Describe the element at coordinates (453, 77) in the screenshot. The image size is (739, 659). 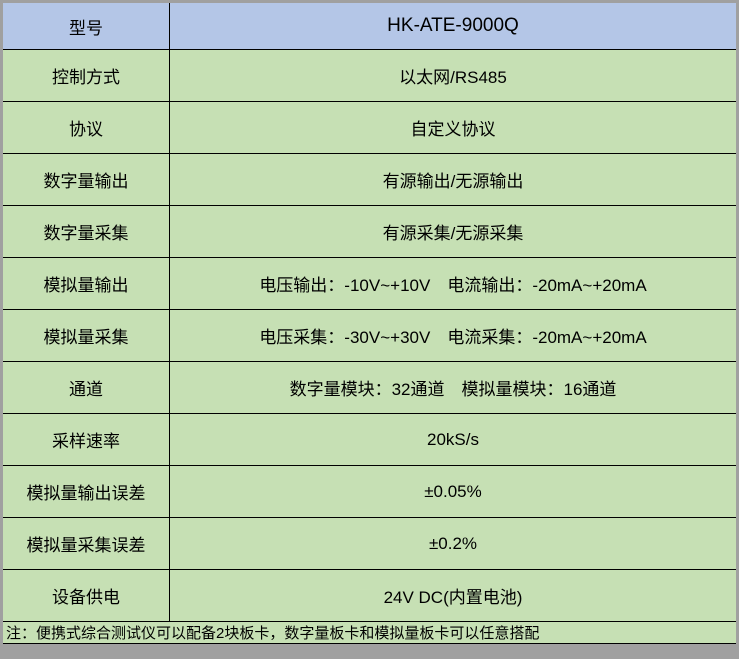
I see `spec-value: 以太网/RS485` at that location.